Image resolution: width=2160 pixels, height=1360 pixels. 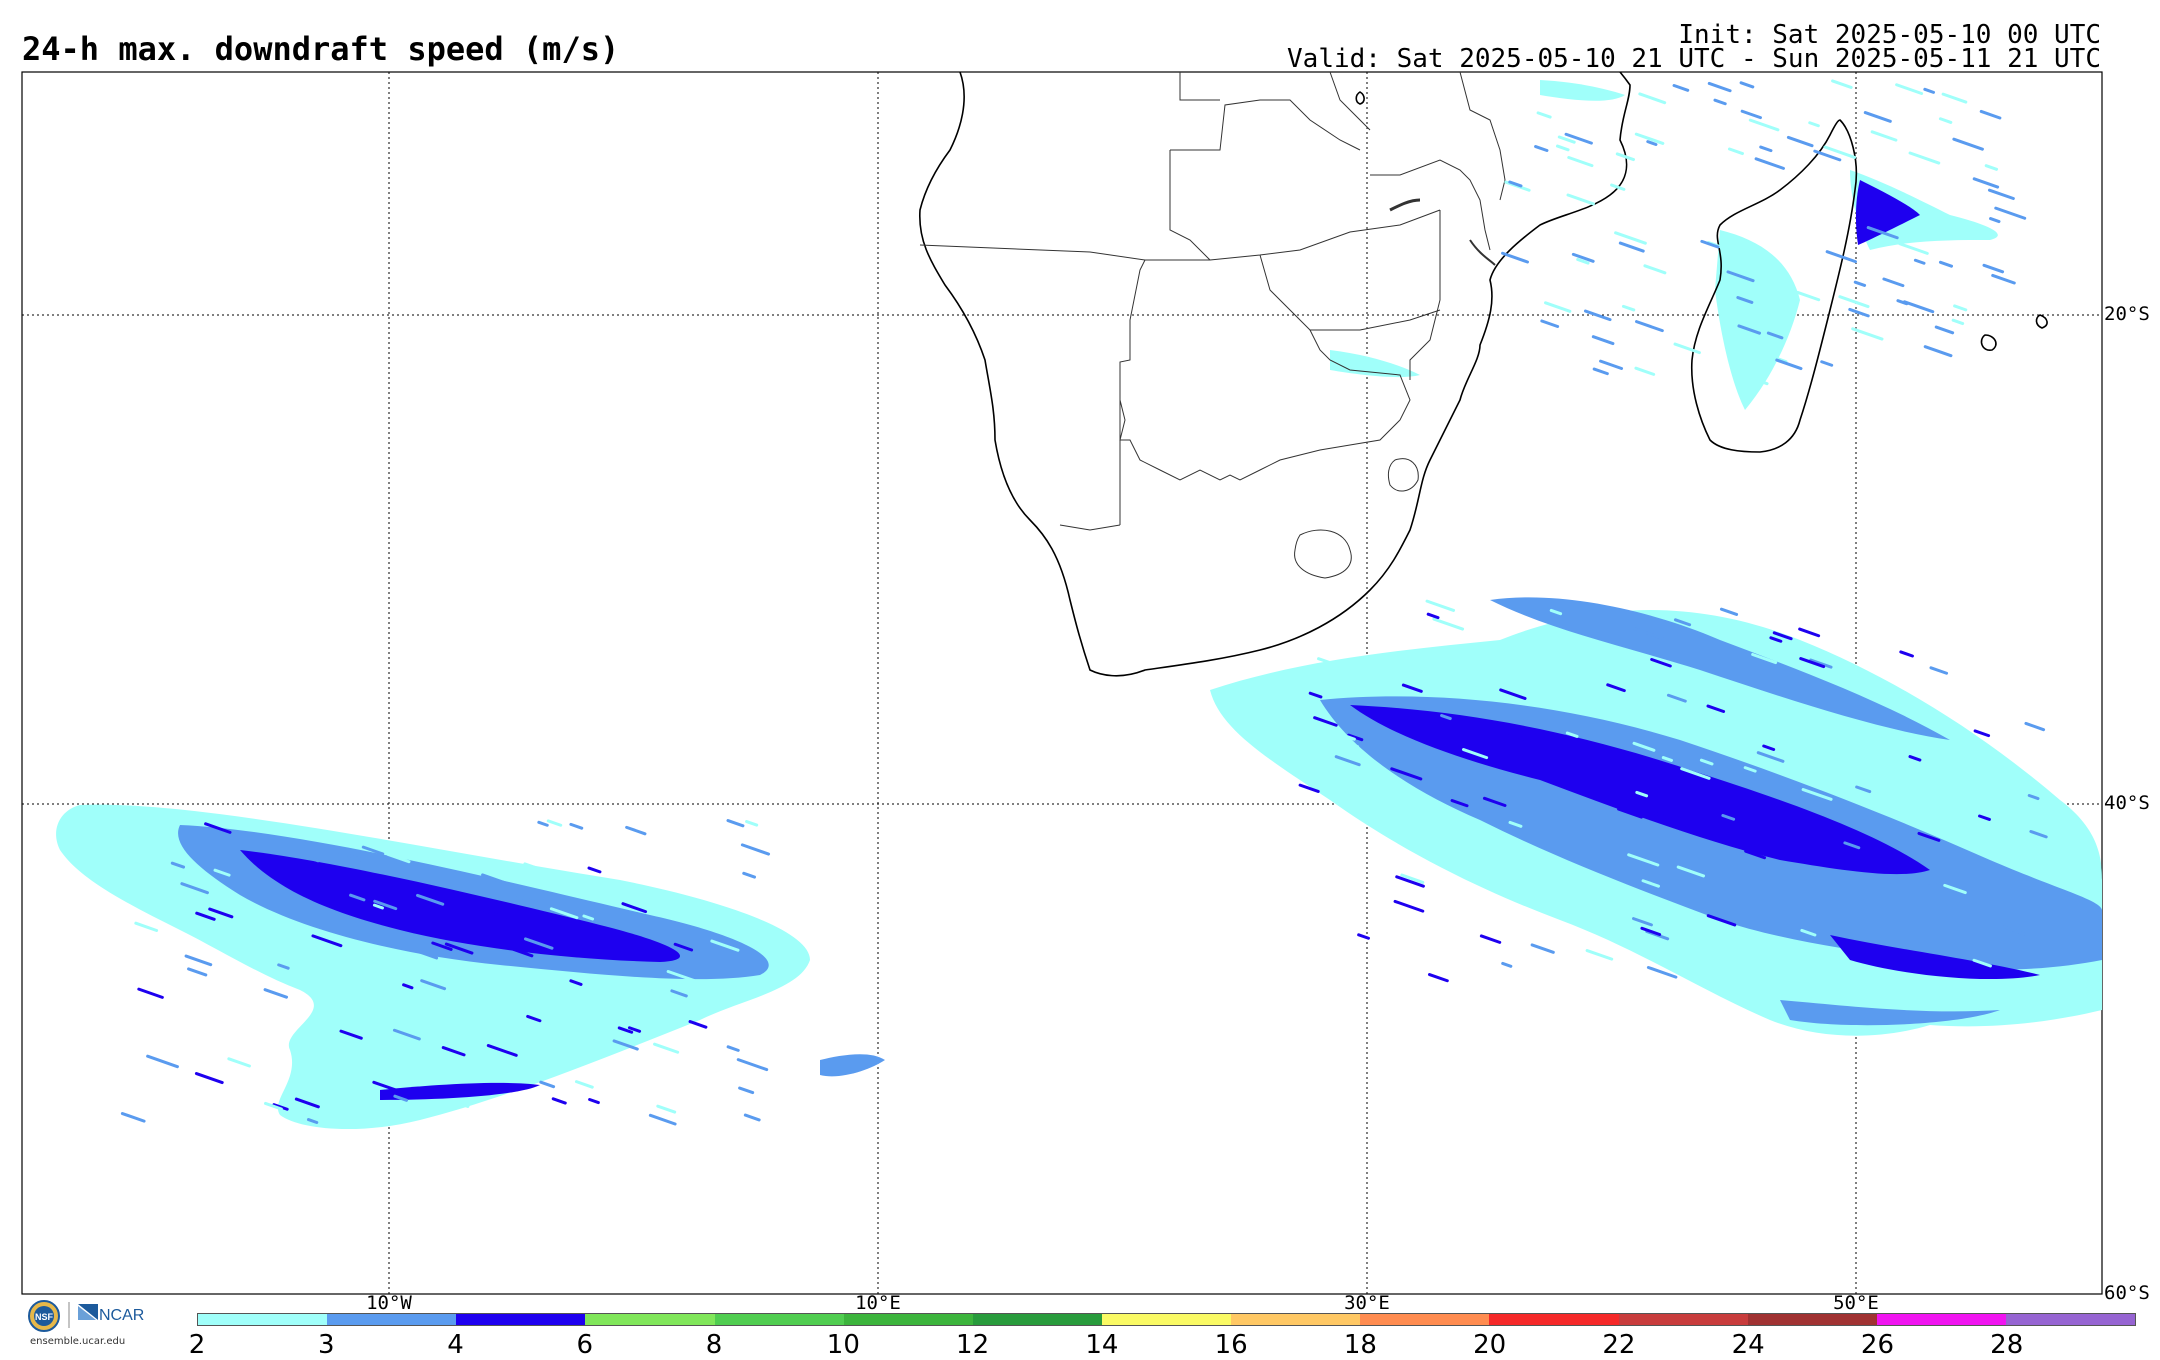 I want to click on colorbar-label: 22, so click(x=1619, y=1345).